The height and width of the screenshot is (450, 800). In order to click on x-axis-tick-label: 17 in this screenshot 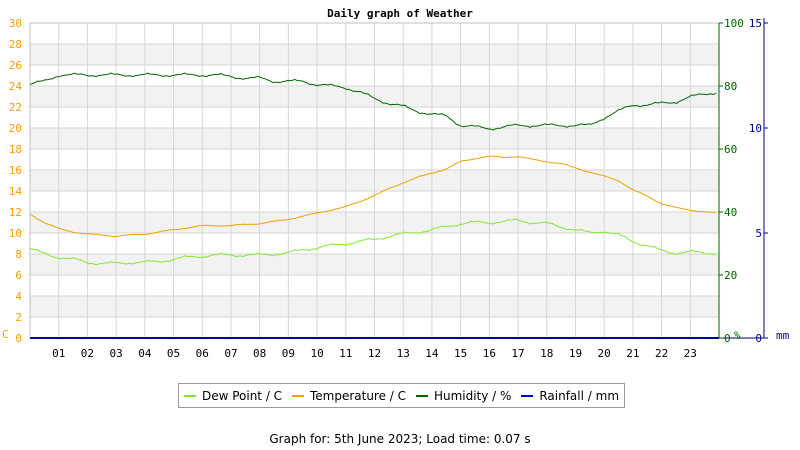, I will do `click(517, 353)`.